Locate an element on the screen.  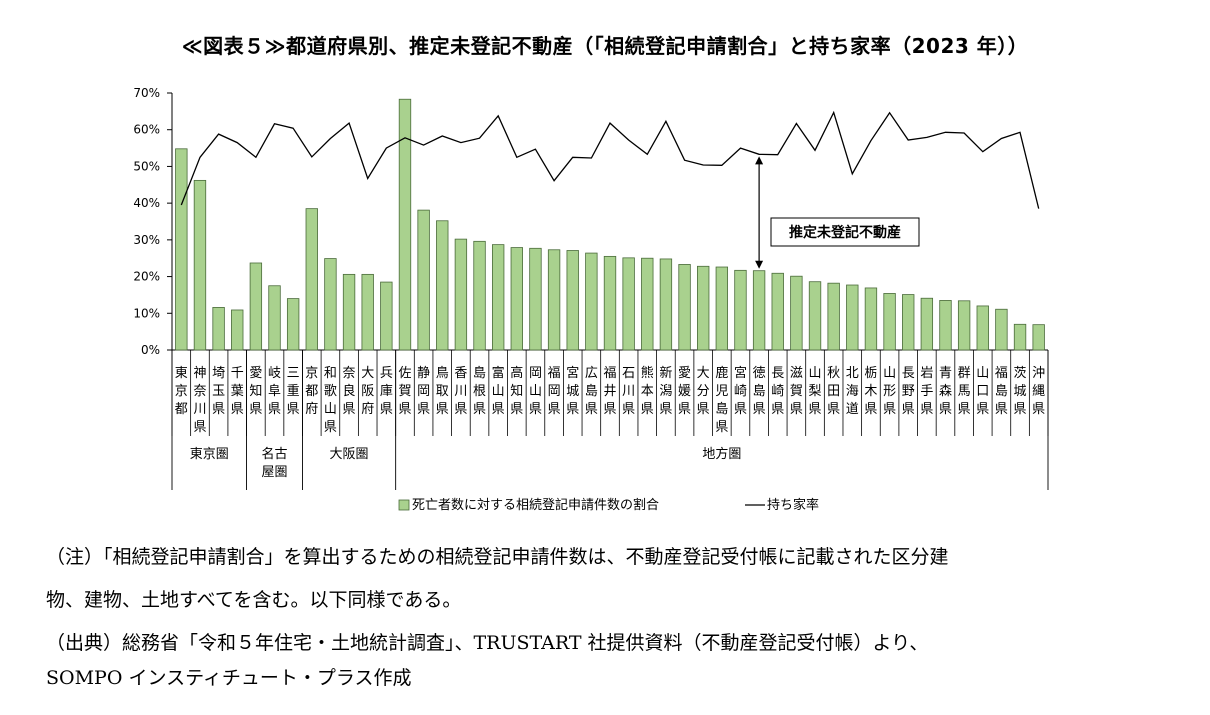
x-tick-label: 山形県 is located at coordinates (889, 391).